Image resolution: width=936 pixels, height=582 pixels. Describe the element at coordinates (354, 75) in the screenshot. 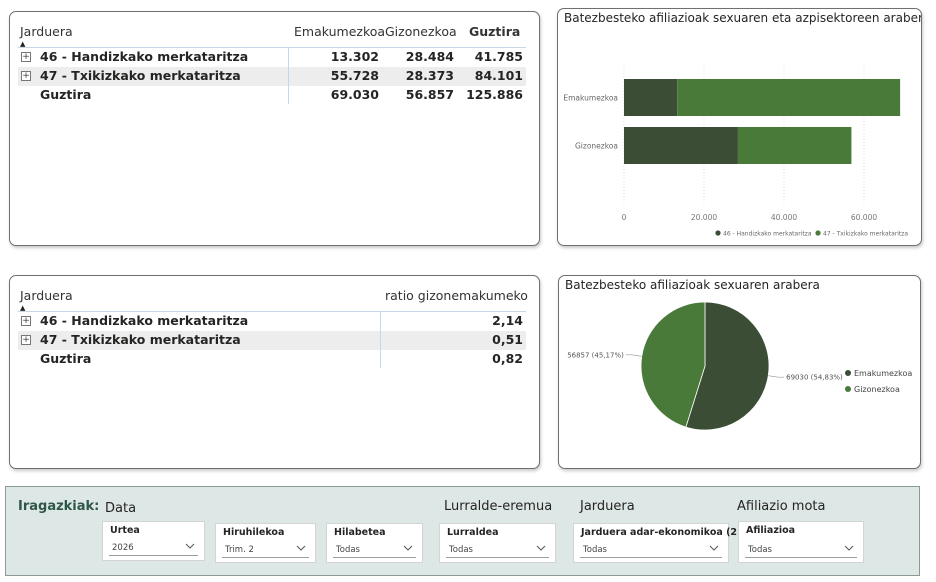

I see `cell-emakumezkoa: 55.728` at that location.